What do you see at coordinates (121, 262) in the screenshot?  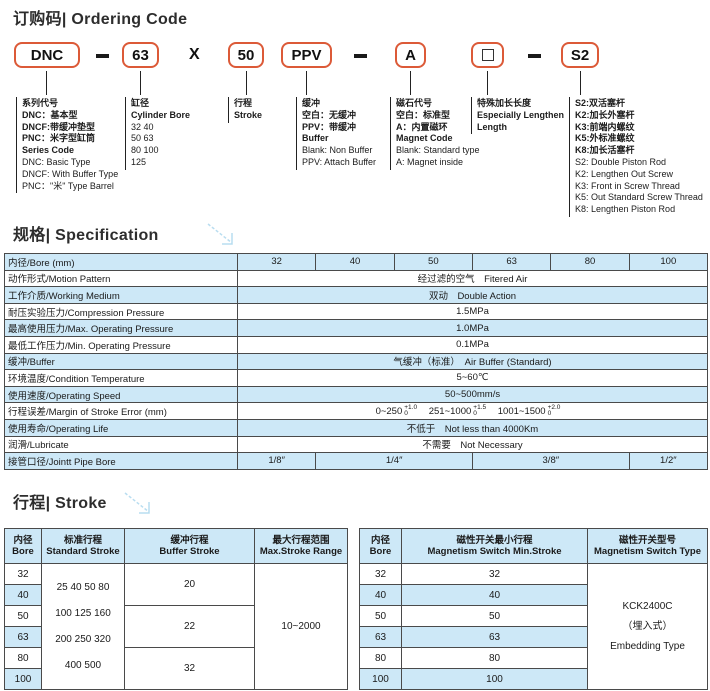 I see `spec-header-label: 内径/Bore (mm)` at bounding box center [121, 262].